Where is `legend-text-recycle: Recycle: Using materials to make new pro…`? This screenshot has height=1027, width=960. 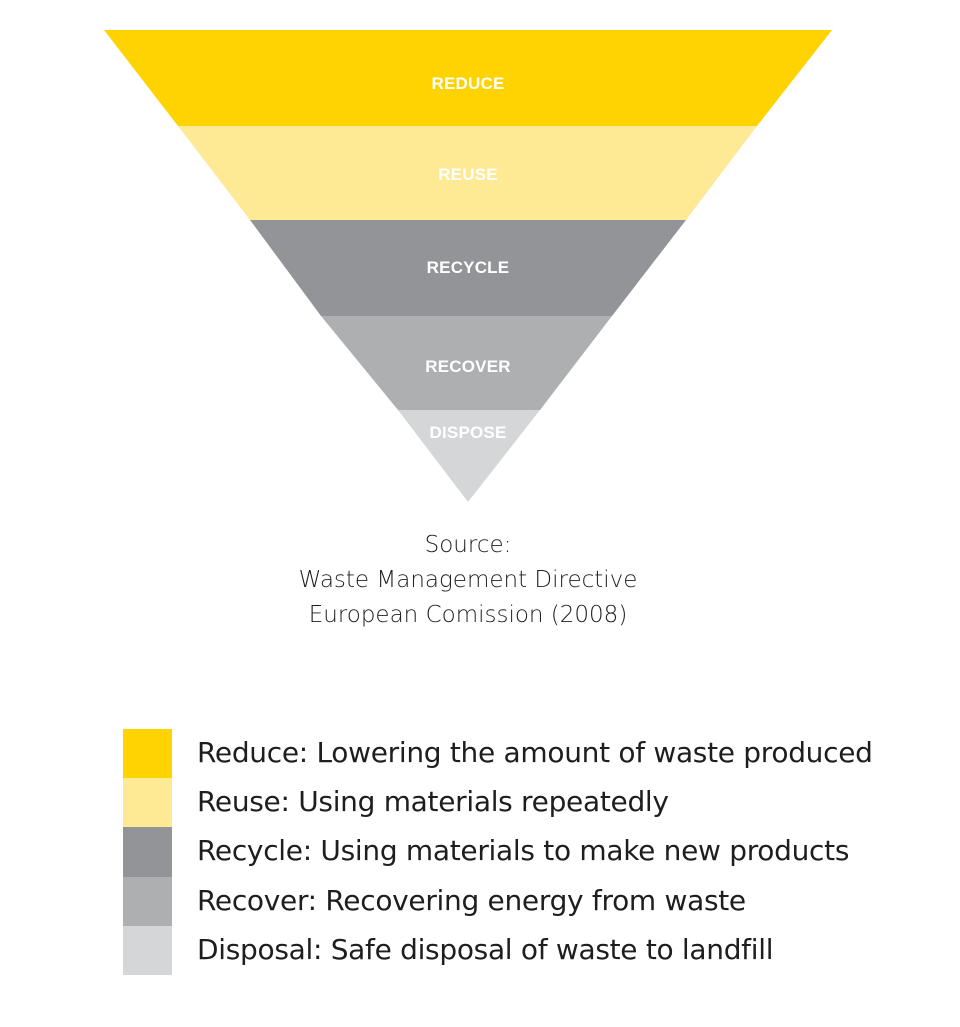
legend-text-recycle: Recycle: Using materials to make new pro… is located at coordinates (523, 851).